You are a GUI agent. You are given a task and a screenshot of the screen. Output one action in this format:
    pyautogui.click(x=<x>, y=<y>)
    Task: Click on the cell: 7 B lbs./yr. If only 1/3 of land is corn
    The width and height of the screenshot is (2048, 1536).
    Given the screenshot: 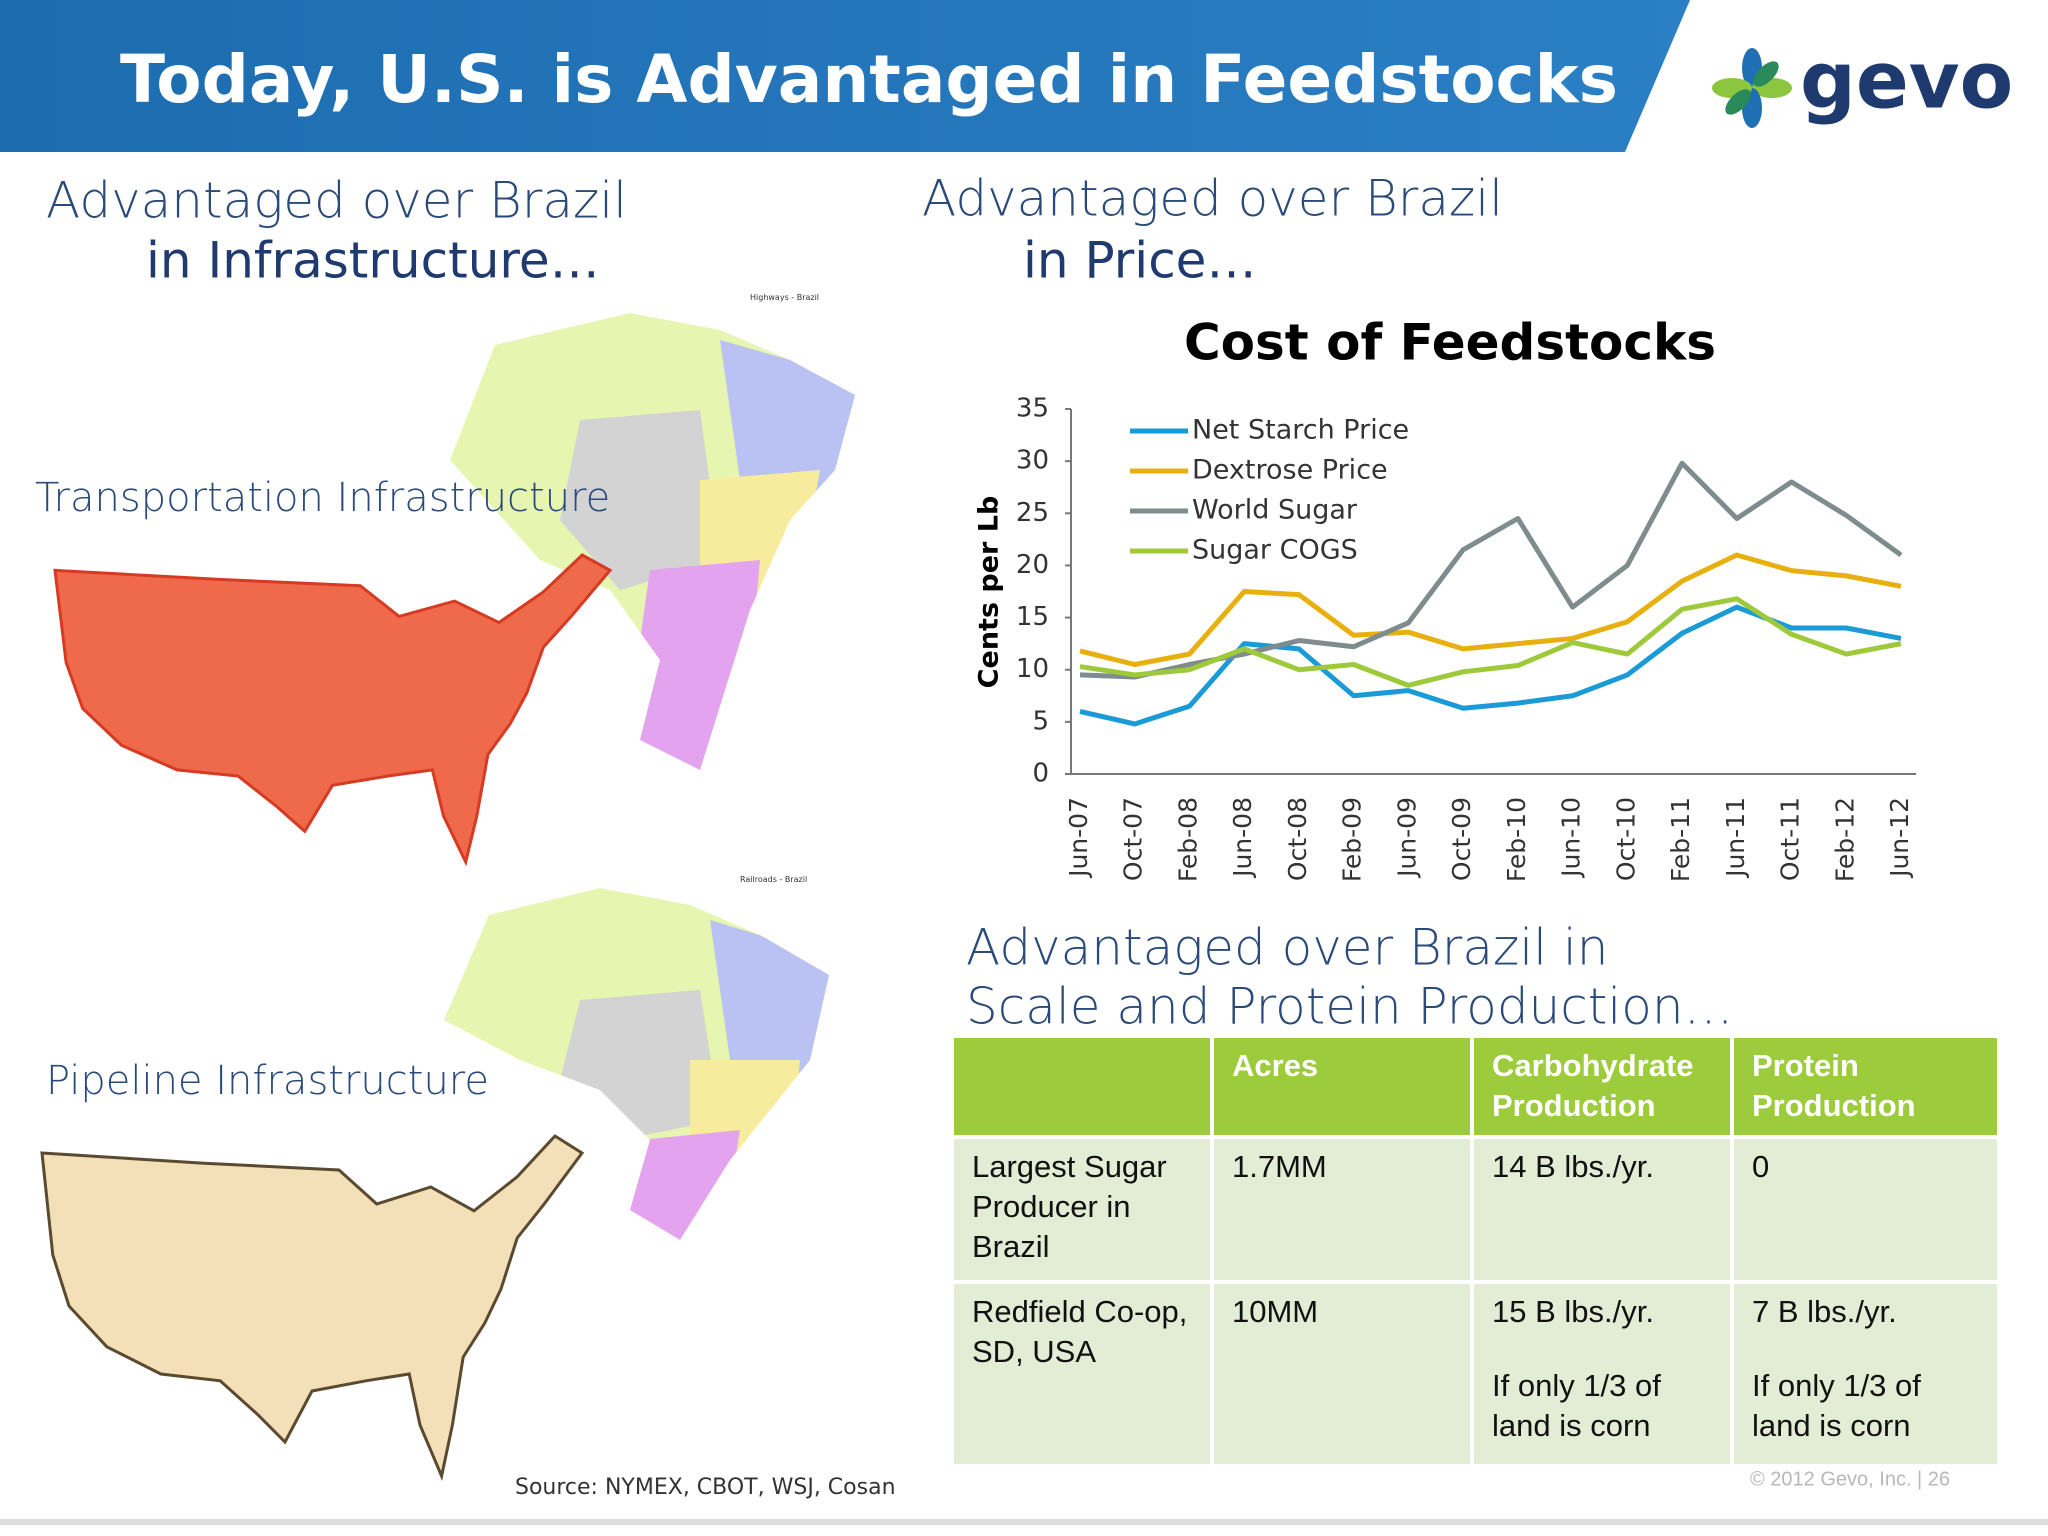 What is the action you would take?
    pyautogui.click(x=1865, y=1373)
    